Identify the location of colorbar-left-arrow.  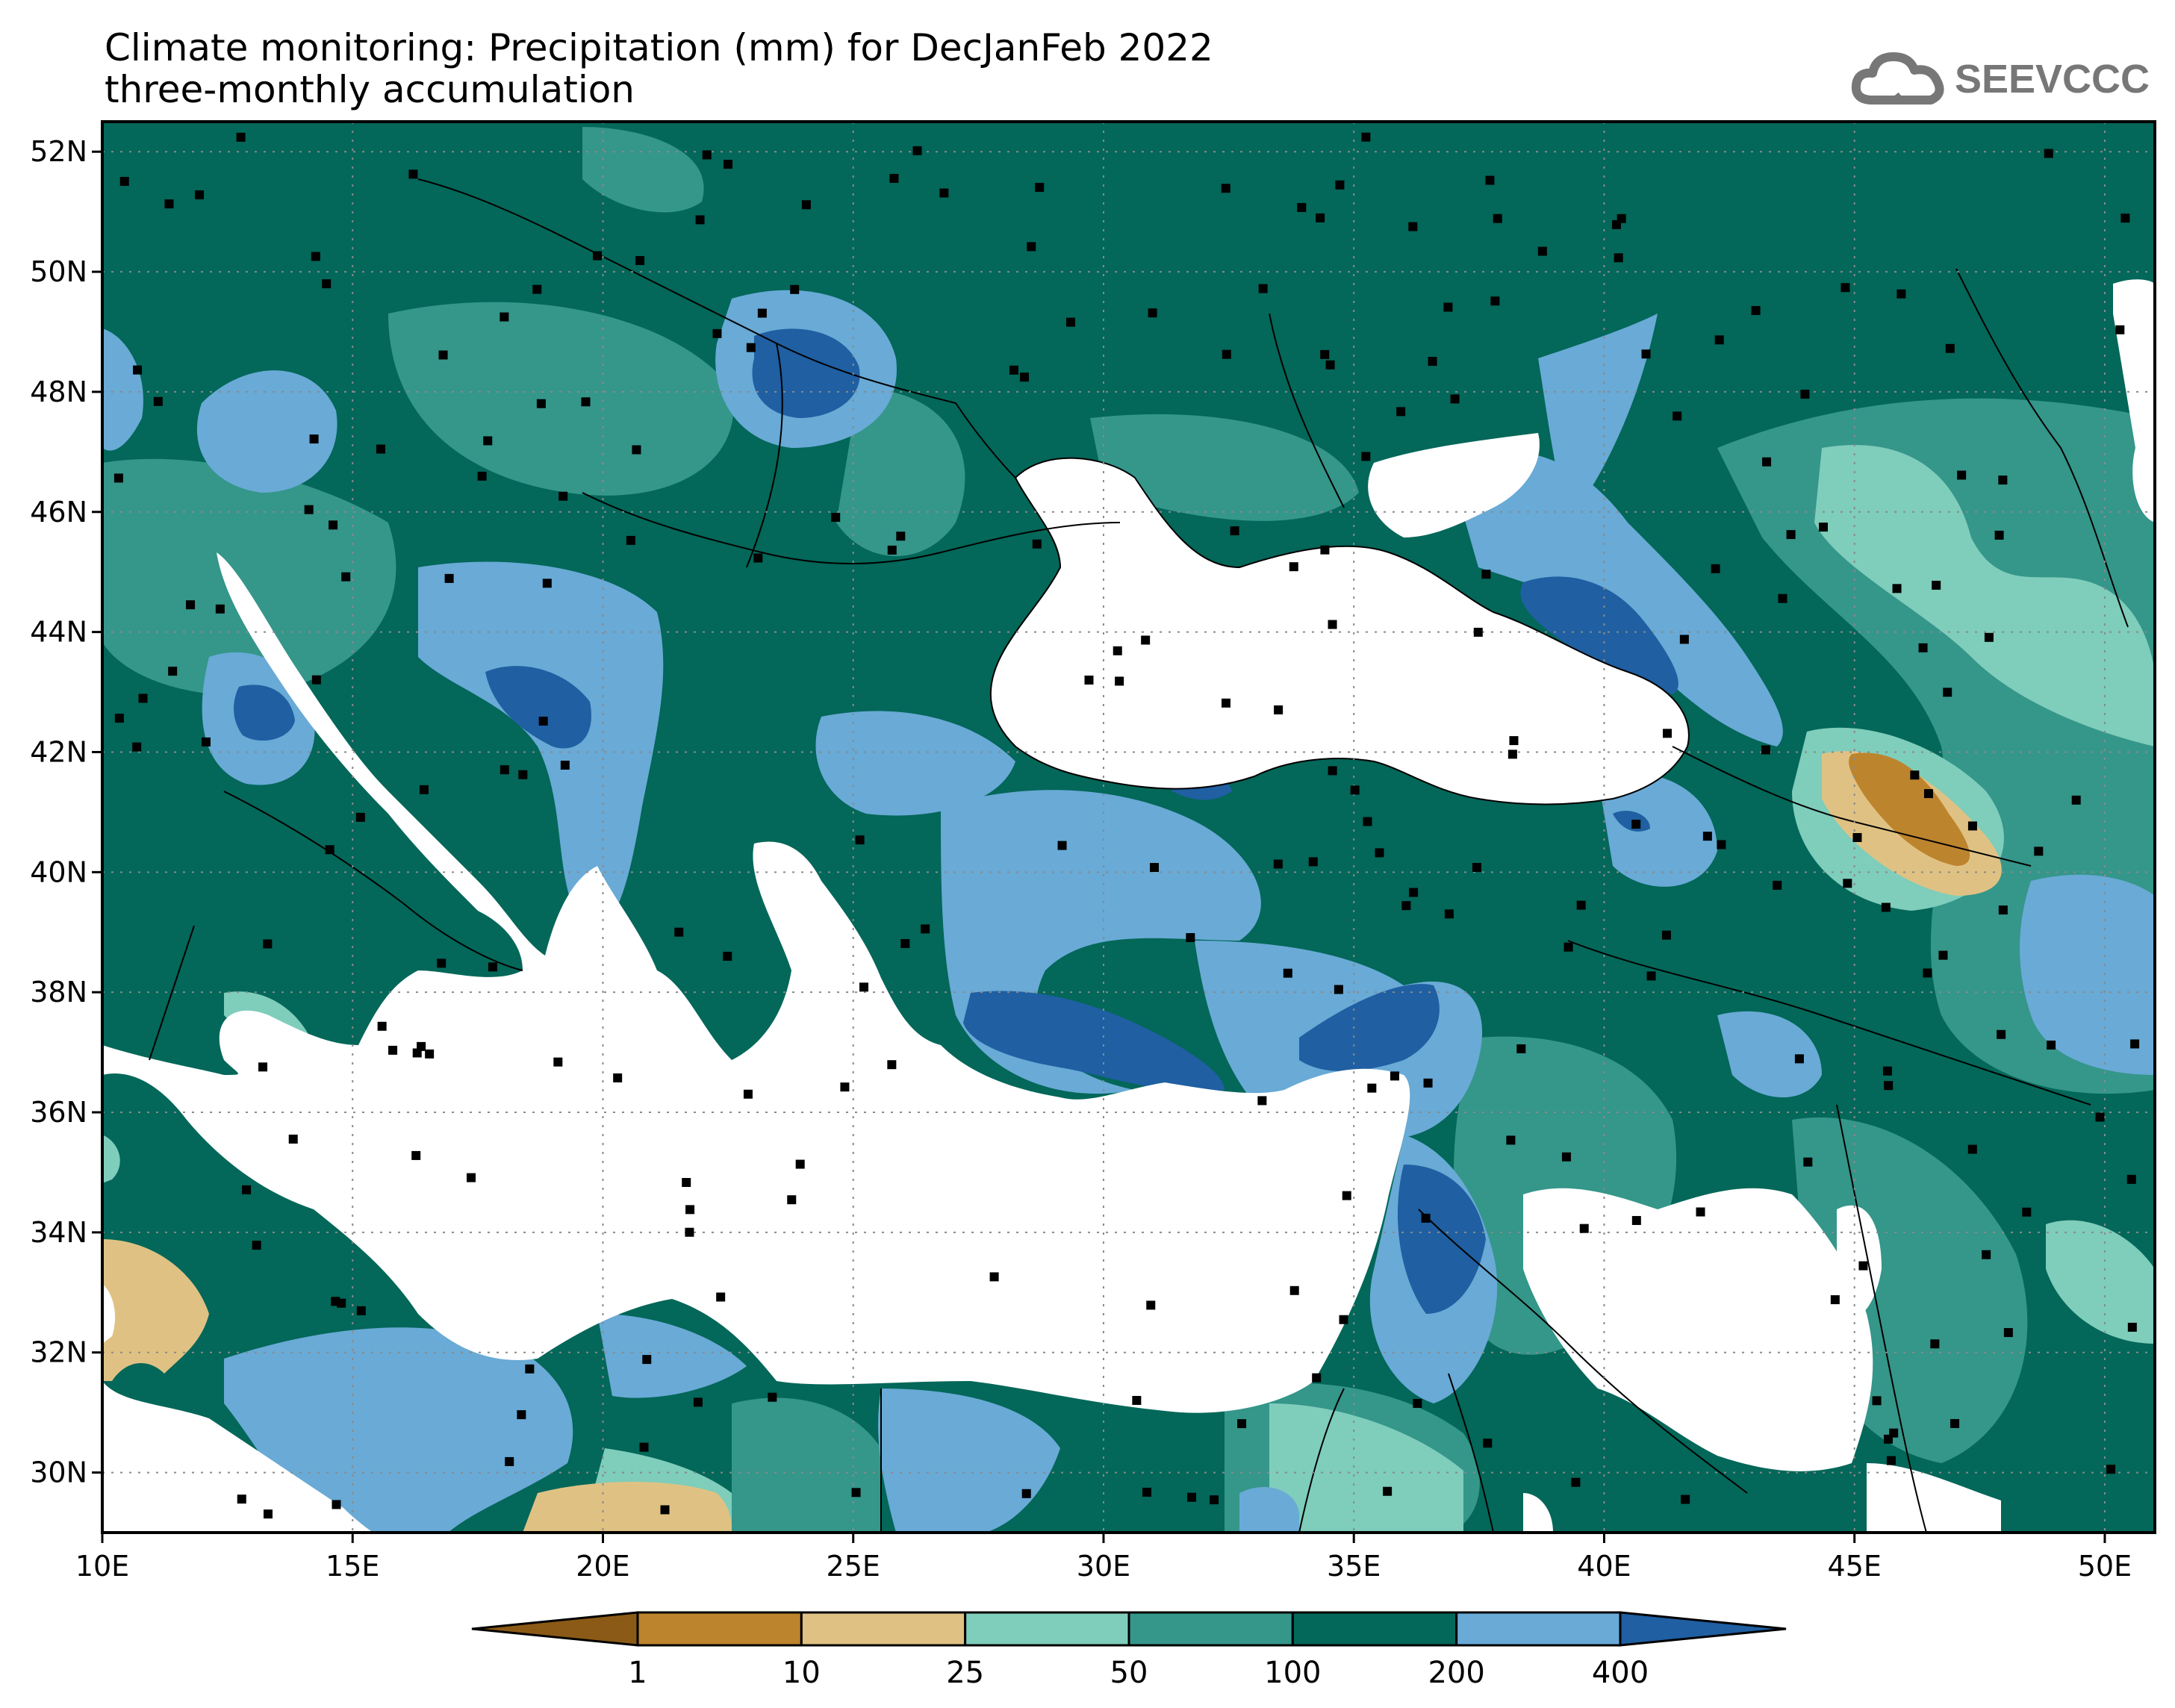
(555, 1629).